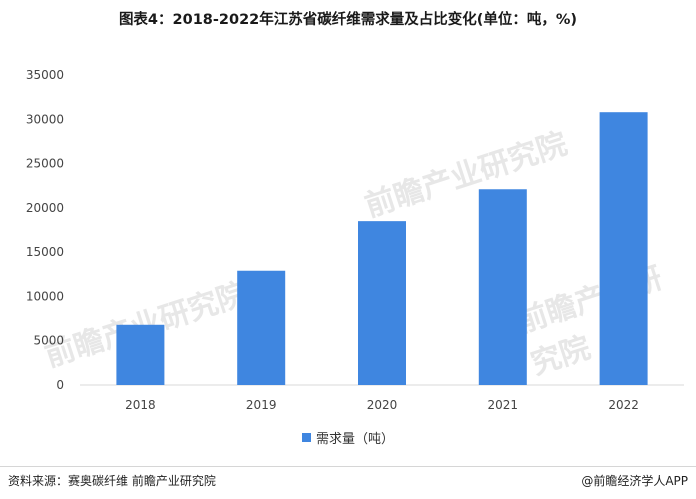 The width and height of the screenshot is (696, 499). Describe the element at coordinates (382, 405) in the screenshot. I see `x-tick-label: 2020` at that location.